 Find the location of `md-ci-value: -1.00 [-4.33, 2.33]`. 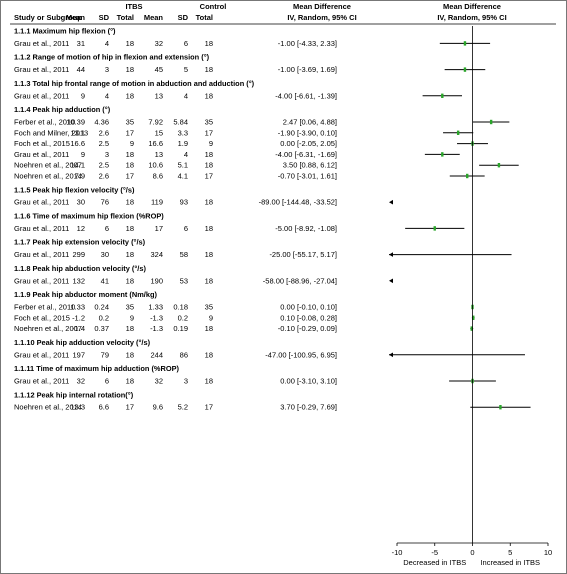

md-ci-value: -1.00 [-4.33, 2.33] is located at coordinates (307, 43).